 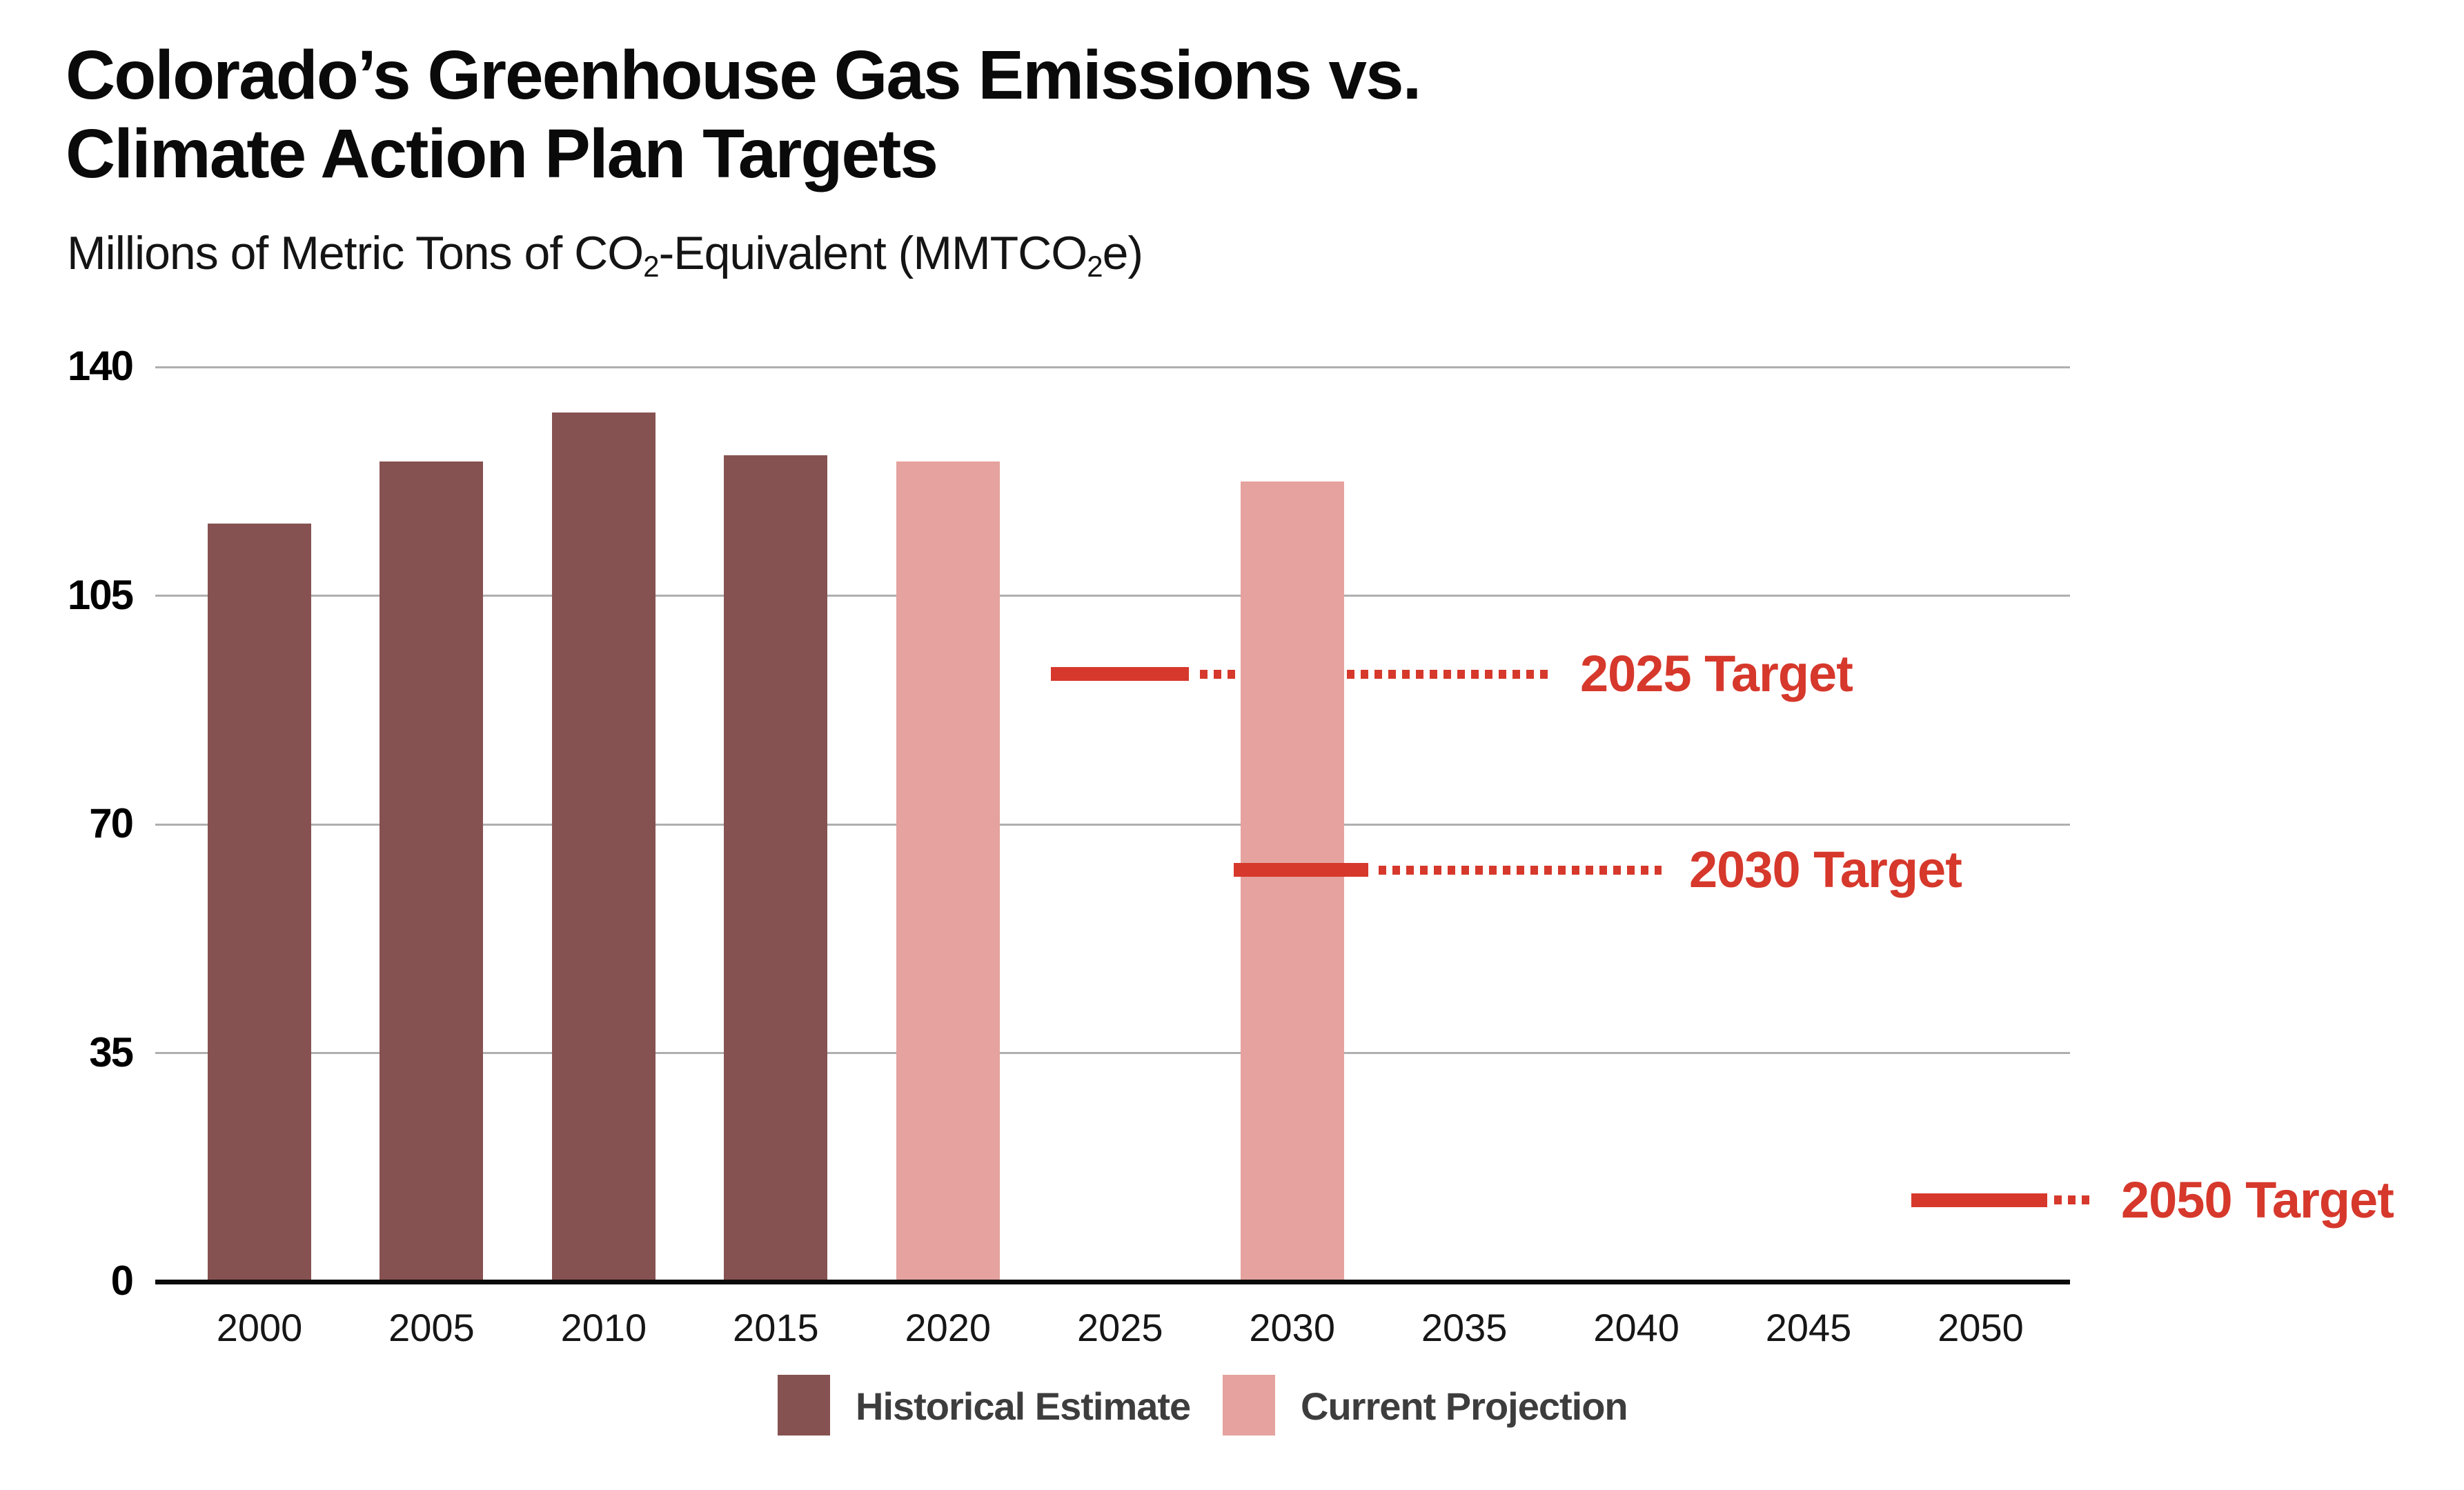 What do you see at coordinates (1981, 1327) in the screenshot?
I see `x-tick-label-2050: 2050` at bounding box center [1981, 1327].